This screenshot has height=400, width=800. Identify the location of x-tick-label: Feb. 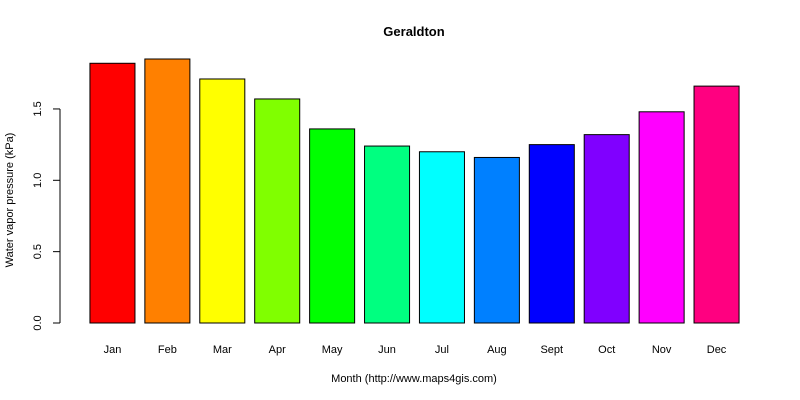
(167, 350).